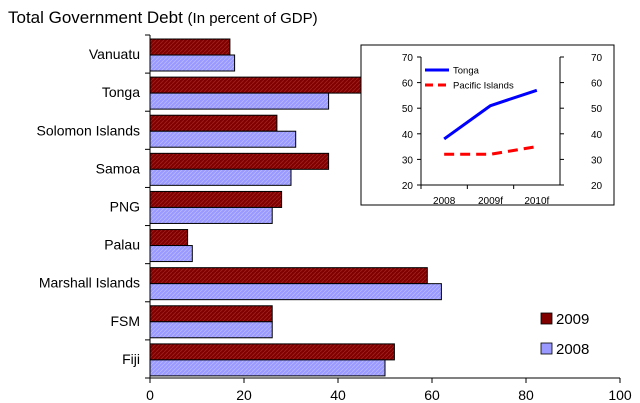 The height and width of the screenshot is (403, 640). Describe the element at coordinates (490, 201) in the screenshot. I see `inset-x-tick-label: 2009f` at that location.